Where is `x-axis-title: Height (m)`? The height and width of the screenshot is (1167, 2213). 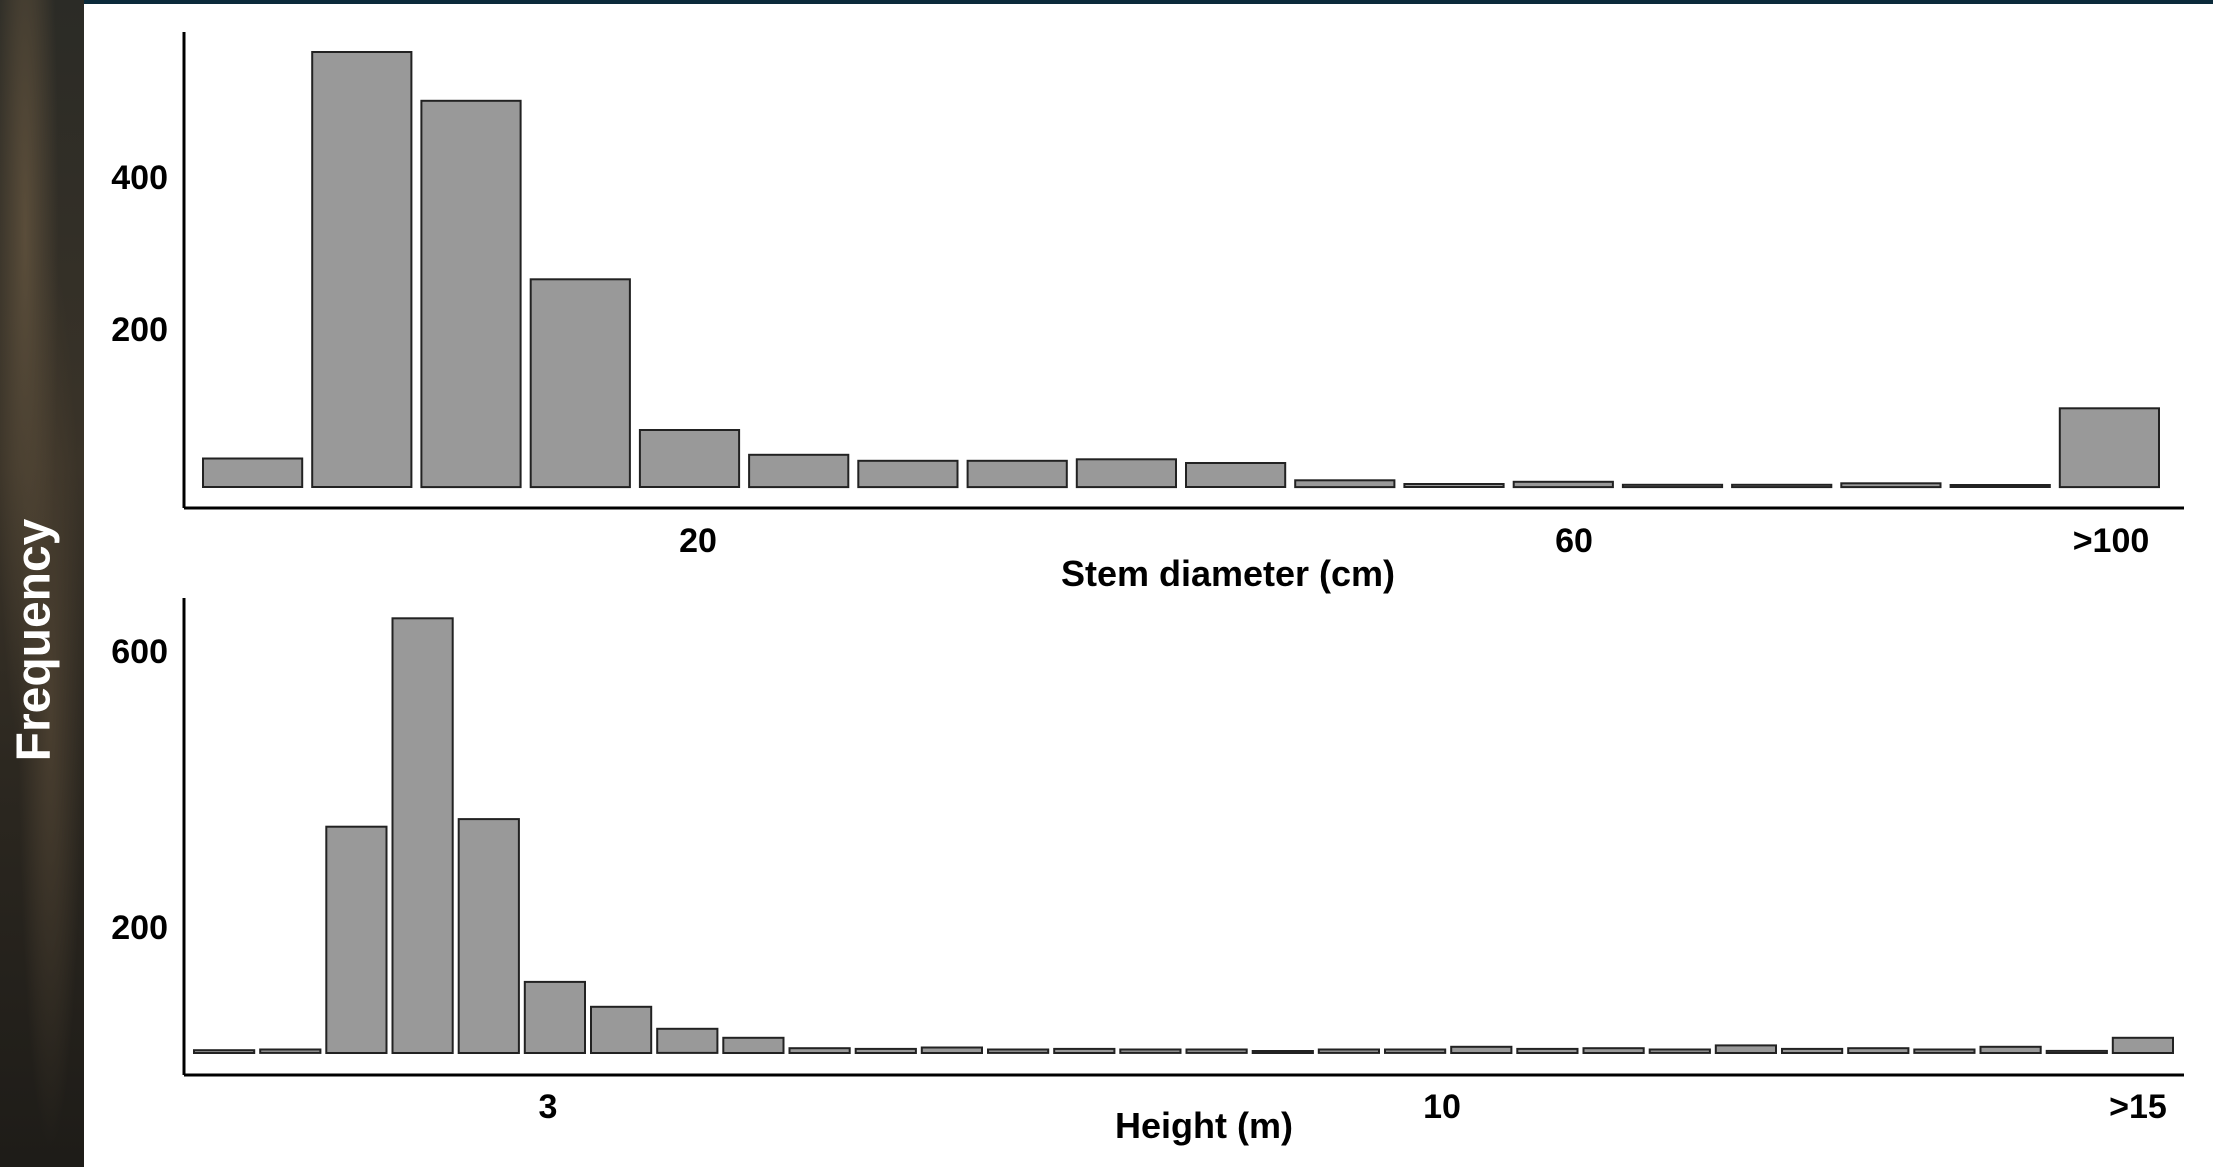
x-axis-title: Height (m) is located at coordinates (1204, 1125).